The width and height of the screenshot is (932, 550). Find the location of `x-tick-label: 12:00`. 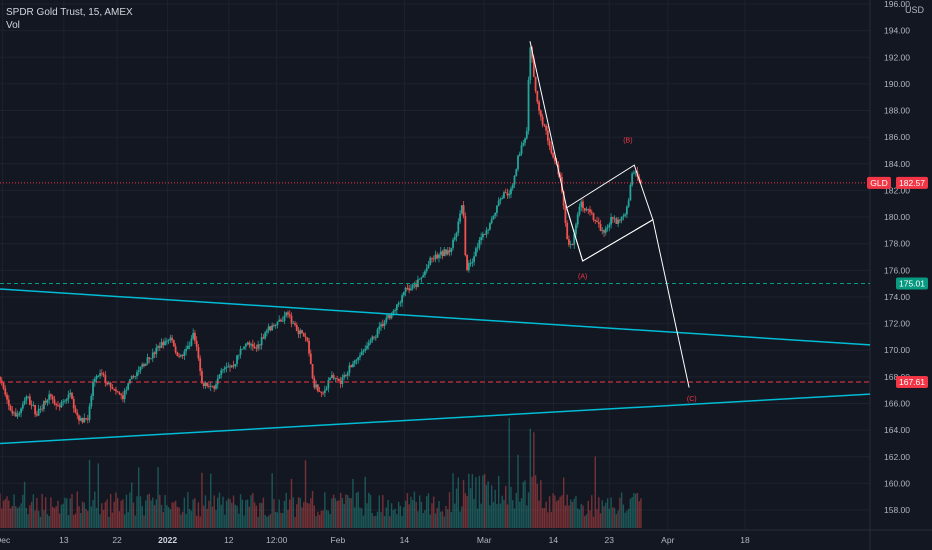

x-tick-label: 12:00 is located at coordinates (277, 540).